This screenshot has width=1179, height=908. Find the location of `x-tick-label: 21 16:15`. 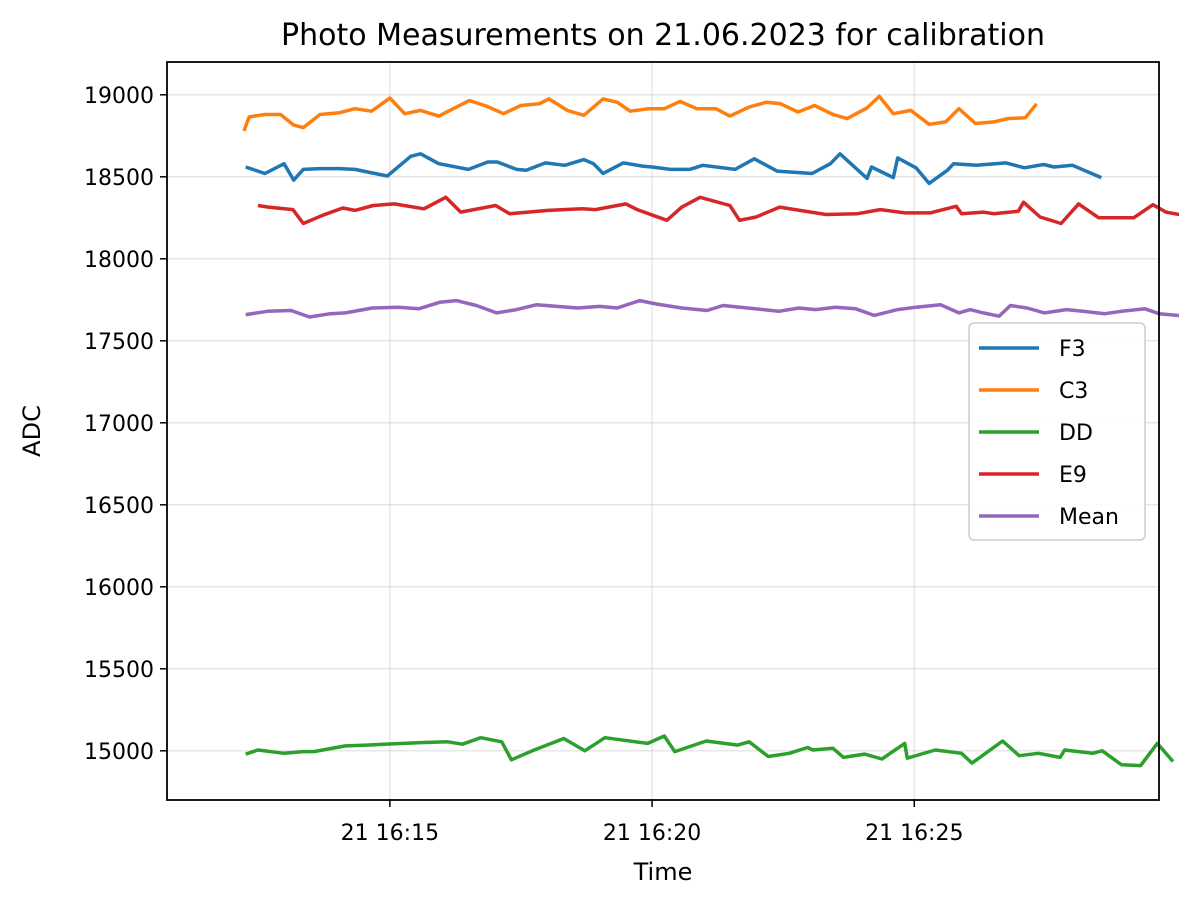

x-tick-label: 21 16:15 is located at coordinates (390, 833).